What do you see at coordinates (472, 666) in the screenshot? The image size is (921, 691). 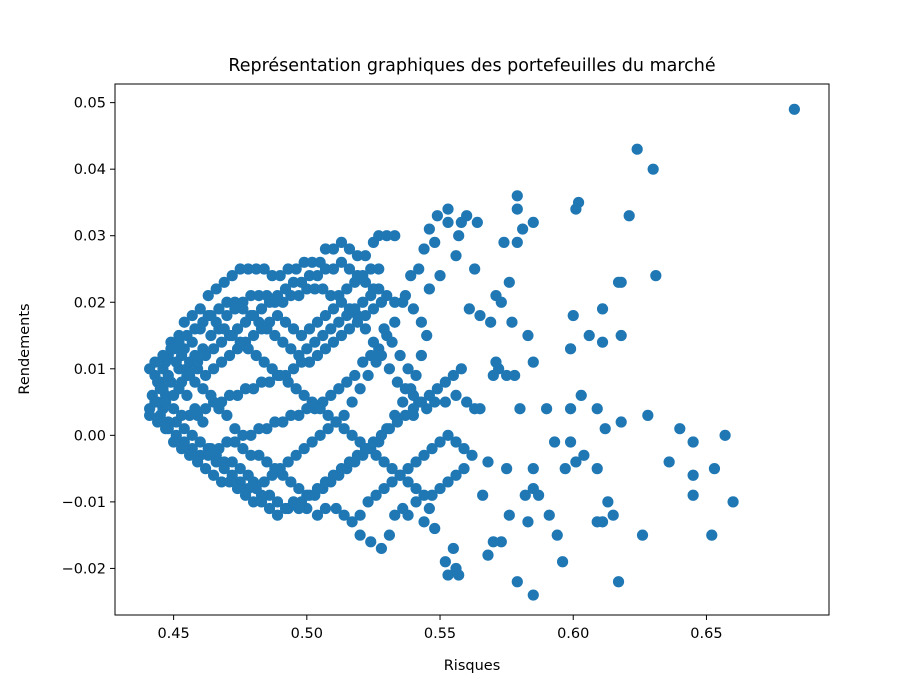 I see `x-axis-label: Risques` at bounding box center [472, 666].